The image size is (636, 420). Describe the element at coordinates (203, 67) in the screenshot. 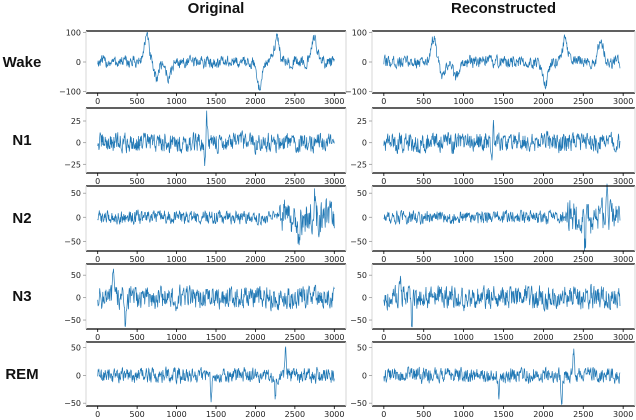

I see `plot-wake-original: 0 500 1000 1500 2000 2500 3000 −100 0 100` at that location.